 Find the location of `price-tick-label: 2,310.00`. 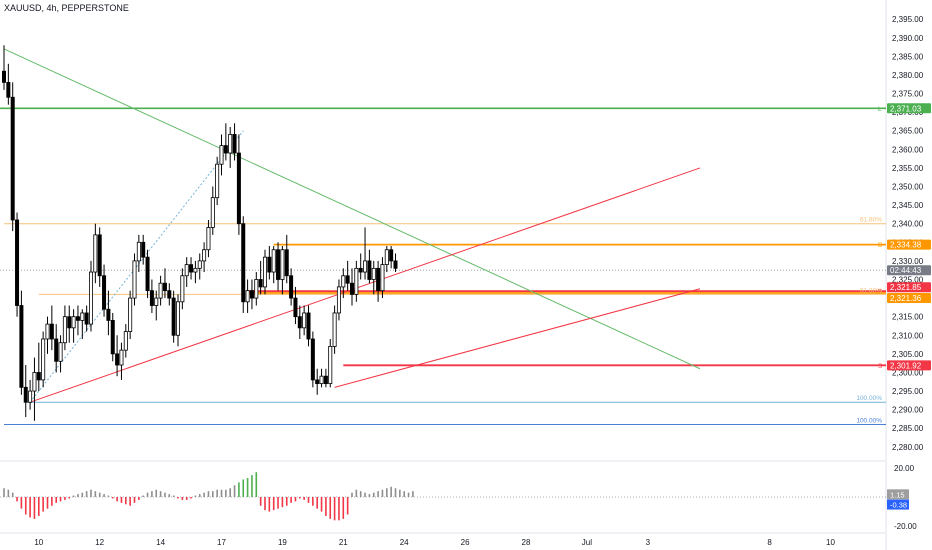

price-tick-label: 2,310.00 is located at coordinates (908, 335).